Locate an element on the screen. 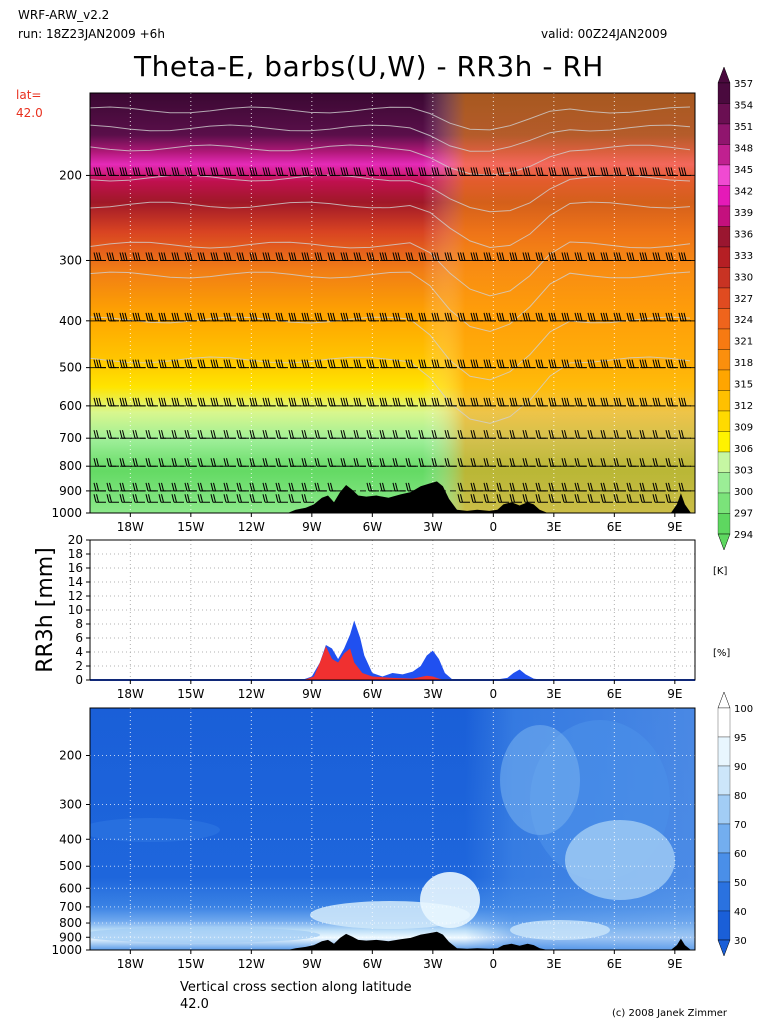  y-tick-label: 400 is located at coordinates (70, 839).